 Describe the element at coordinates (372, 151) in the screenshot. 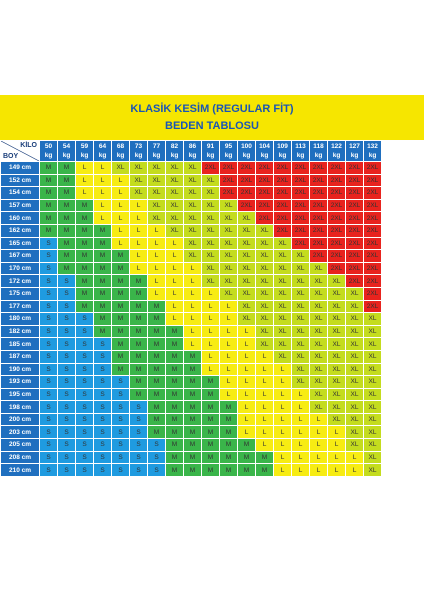

I see `weight-header-132: 132 kg` at that location.